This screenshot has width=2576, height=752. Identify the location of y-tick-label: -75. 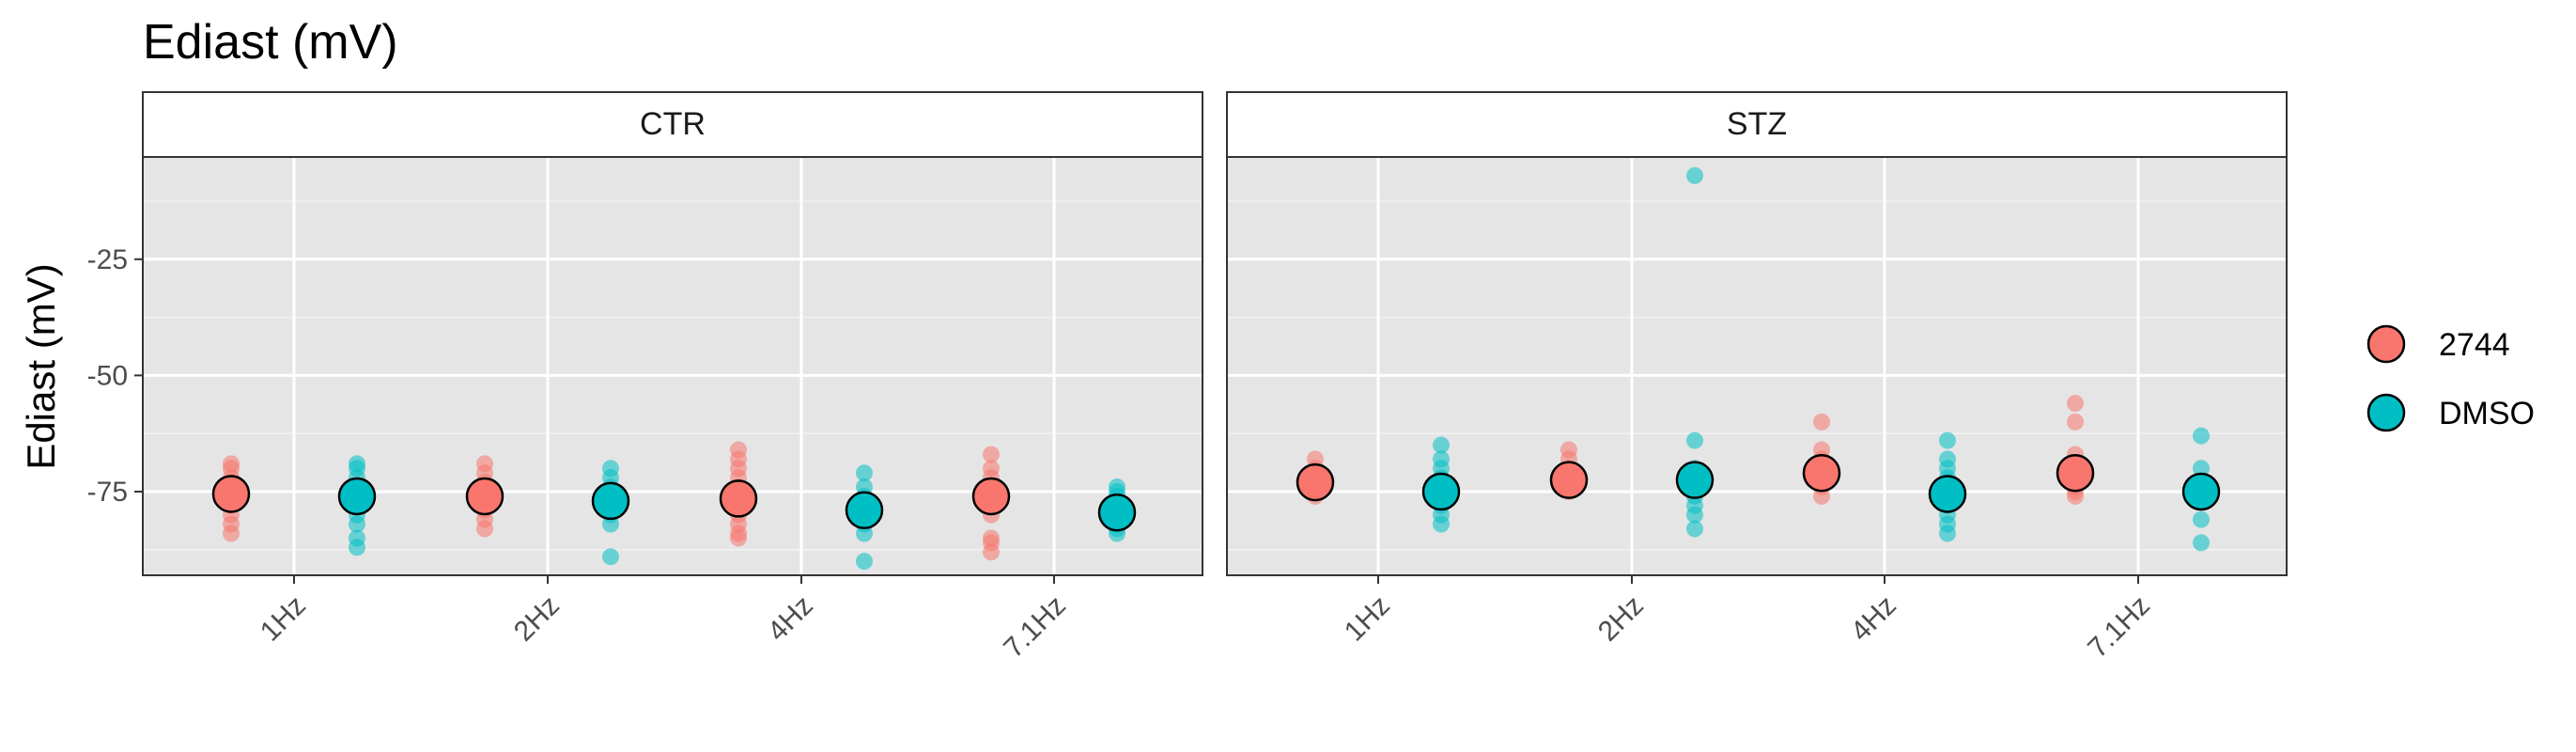
(108, 492).